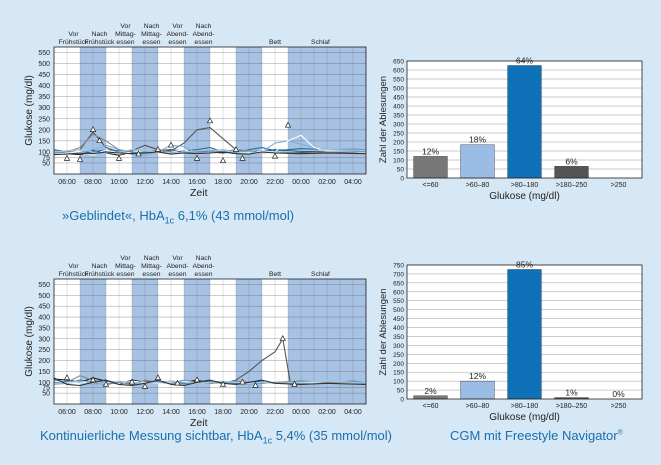 The width and height of the screenshot is (661, 465). I want to click on period-label: Bett, so click(275, 274).